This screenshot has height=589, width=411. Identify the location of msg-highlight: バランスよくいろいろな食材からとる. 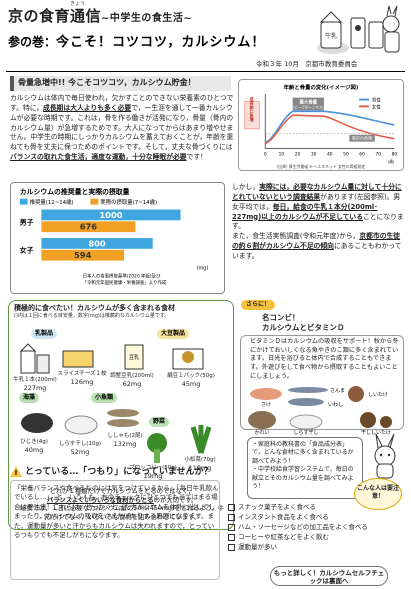
(100, 500).